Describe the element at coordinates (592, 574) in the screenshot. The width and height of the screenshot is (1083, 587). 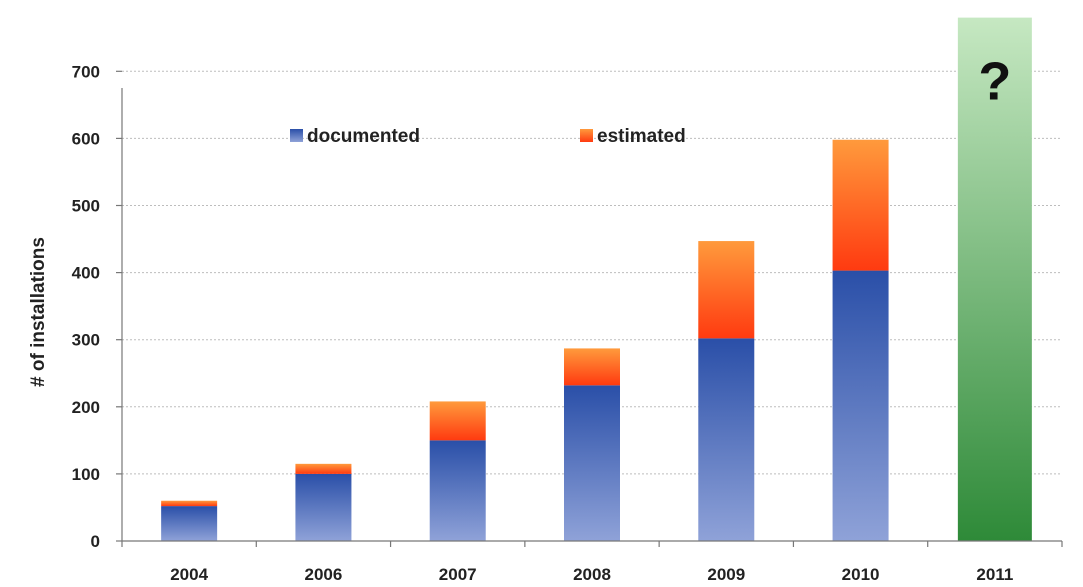
I see `x-tick-label: 2008` at that location.